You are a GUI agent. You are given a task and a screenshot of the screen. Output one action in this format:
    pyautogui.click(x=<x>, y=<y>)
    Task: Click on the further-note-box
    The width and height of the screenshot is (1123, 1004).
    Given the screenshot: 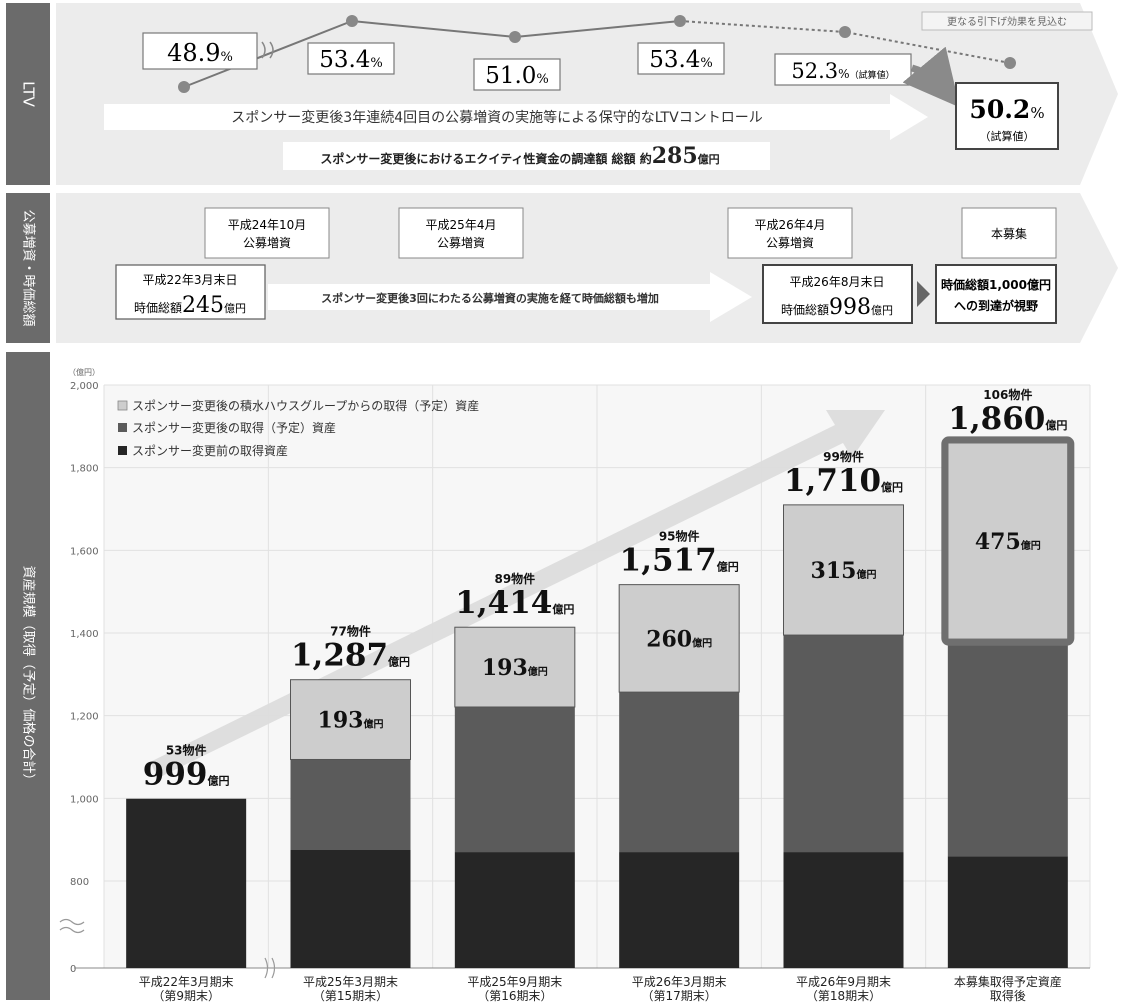 What is the action you would take?
    pyautogui.click(x=1007, y=21)
    